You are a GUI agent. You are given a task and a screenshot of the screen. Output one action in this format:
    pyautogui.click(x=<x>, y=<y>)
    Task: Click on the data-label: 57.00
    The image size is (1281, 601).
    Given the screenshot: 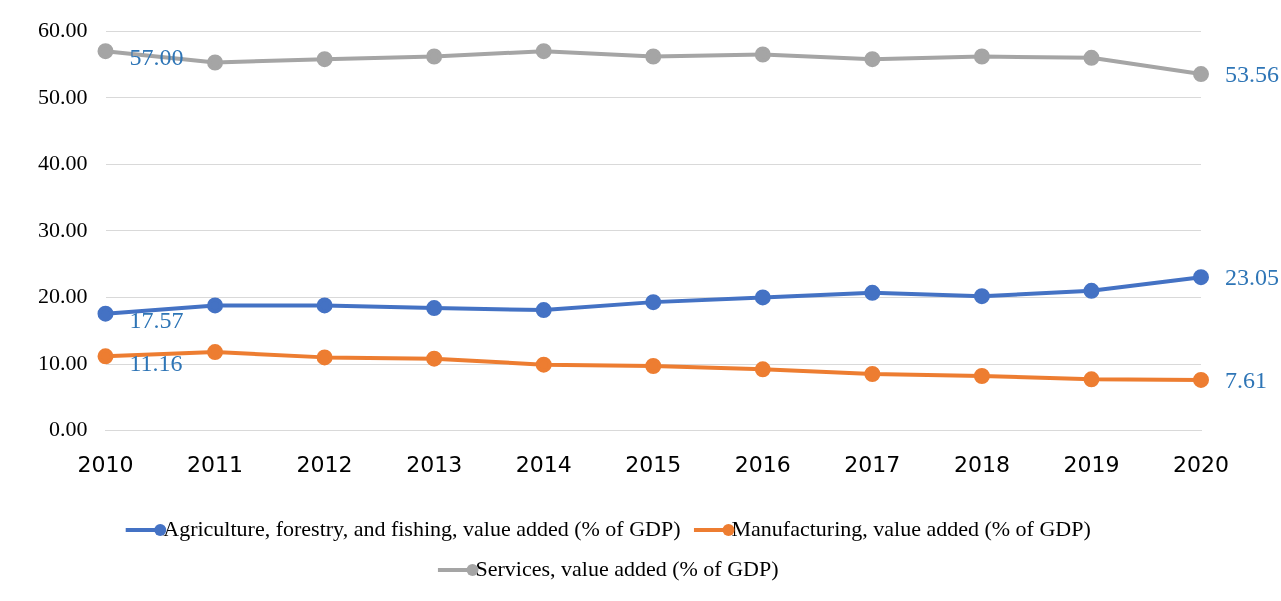 What is the action you would take?
    pyautogui.click(x=156, y=57)
    